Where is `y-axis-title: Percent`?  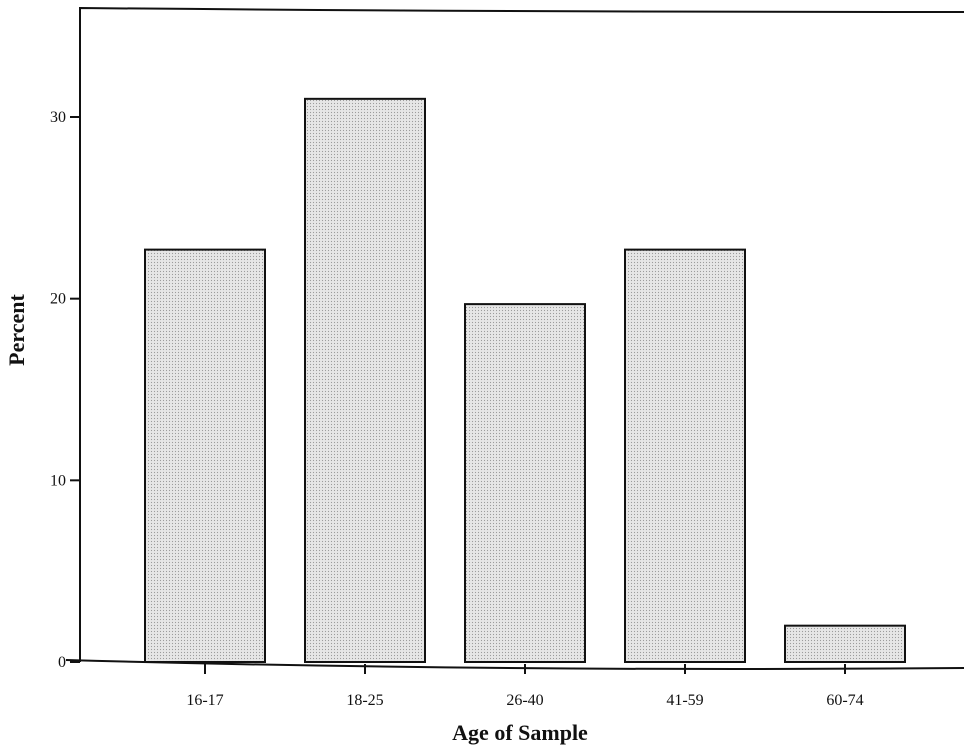
y-axis-title: Percent is located at coordinates (16, 330).